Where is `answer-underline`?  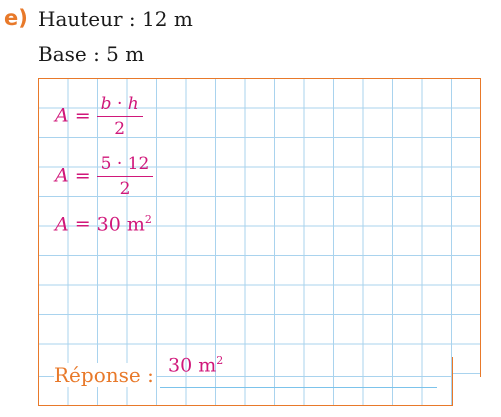
answer-underline is located at coordinates (298, 387).